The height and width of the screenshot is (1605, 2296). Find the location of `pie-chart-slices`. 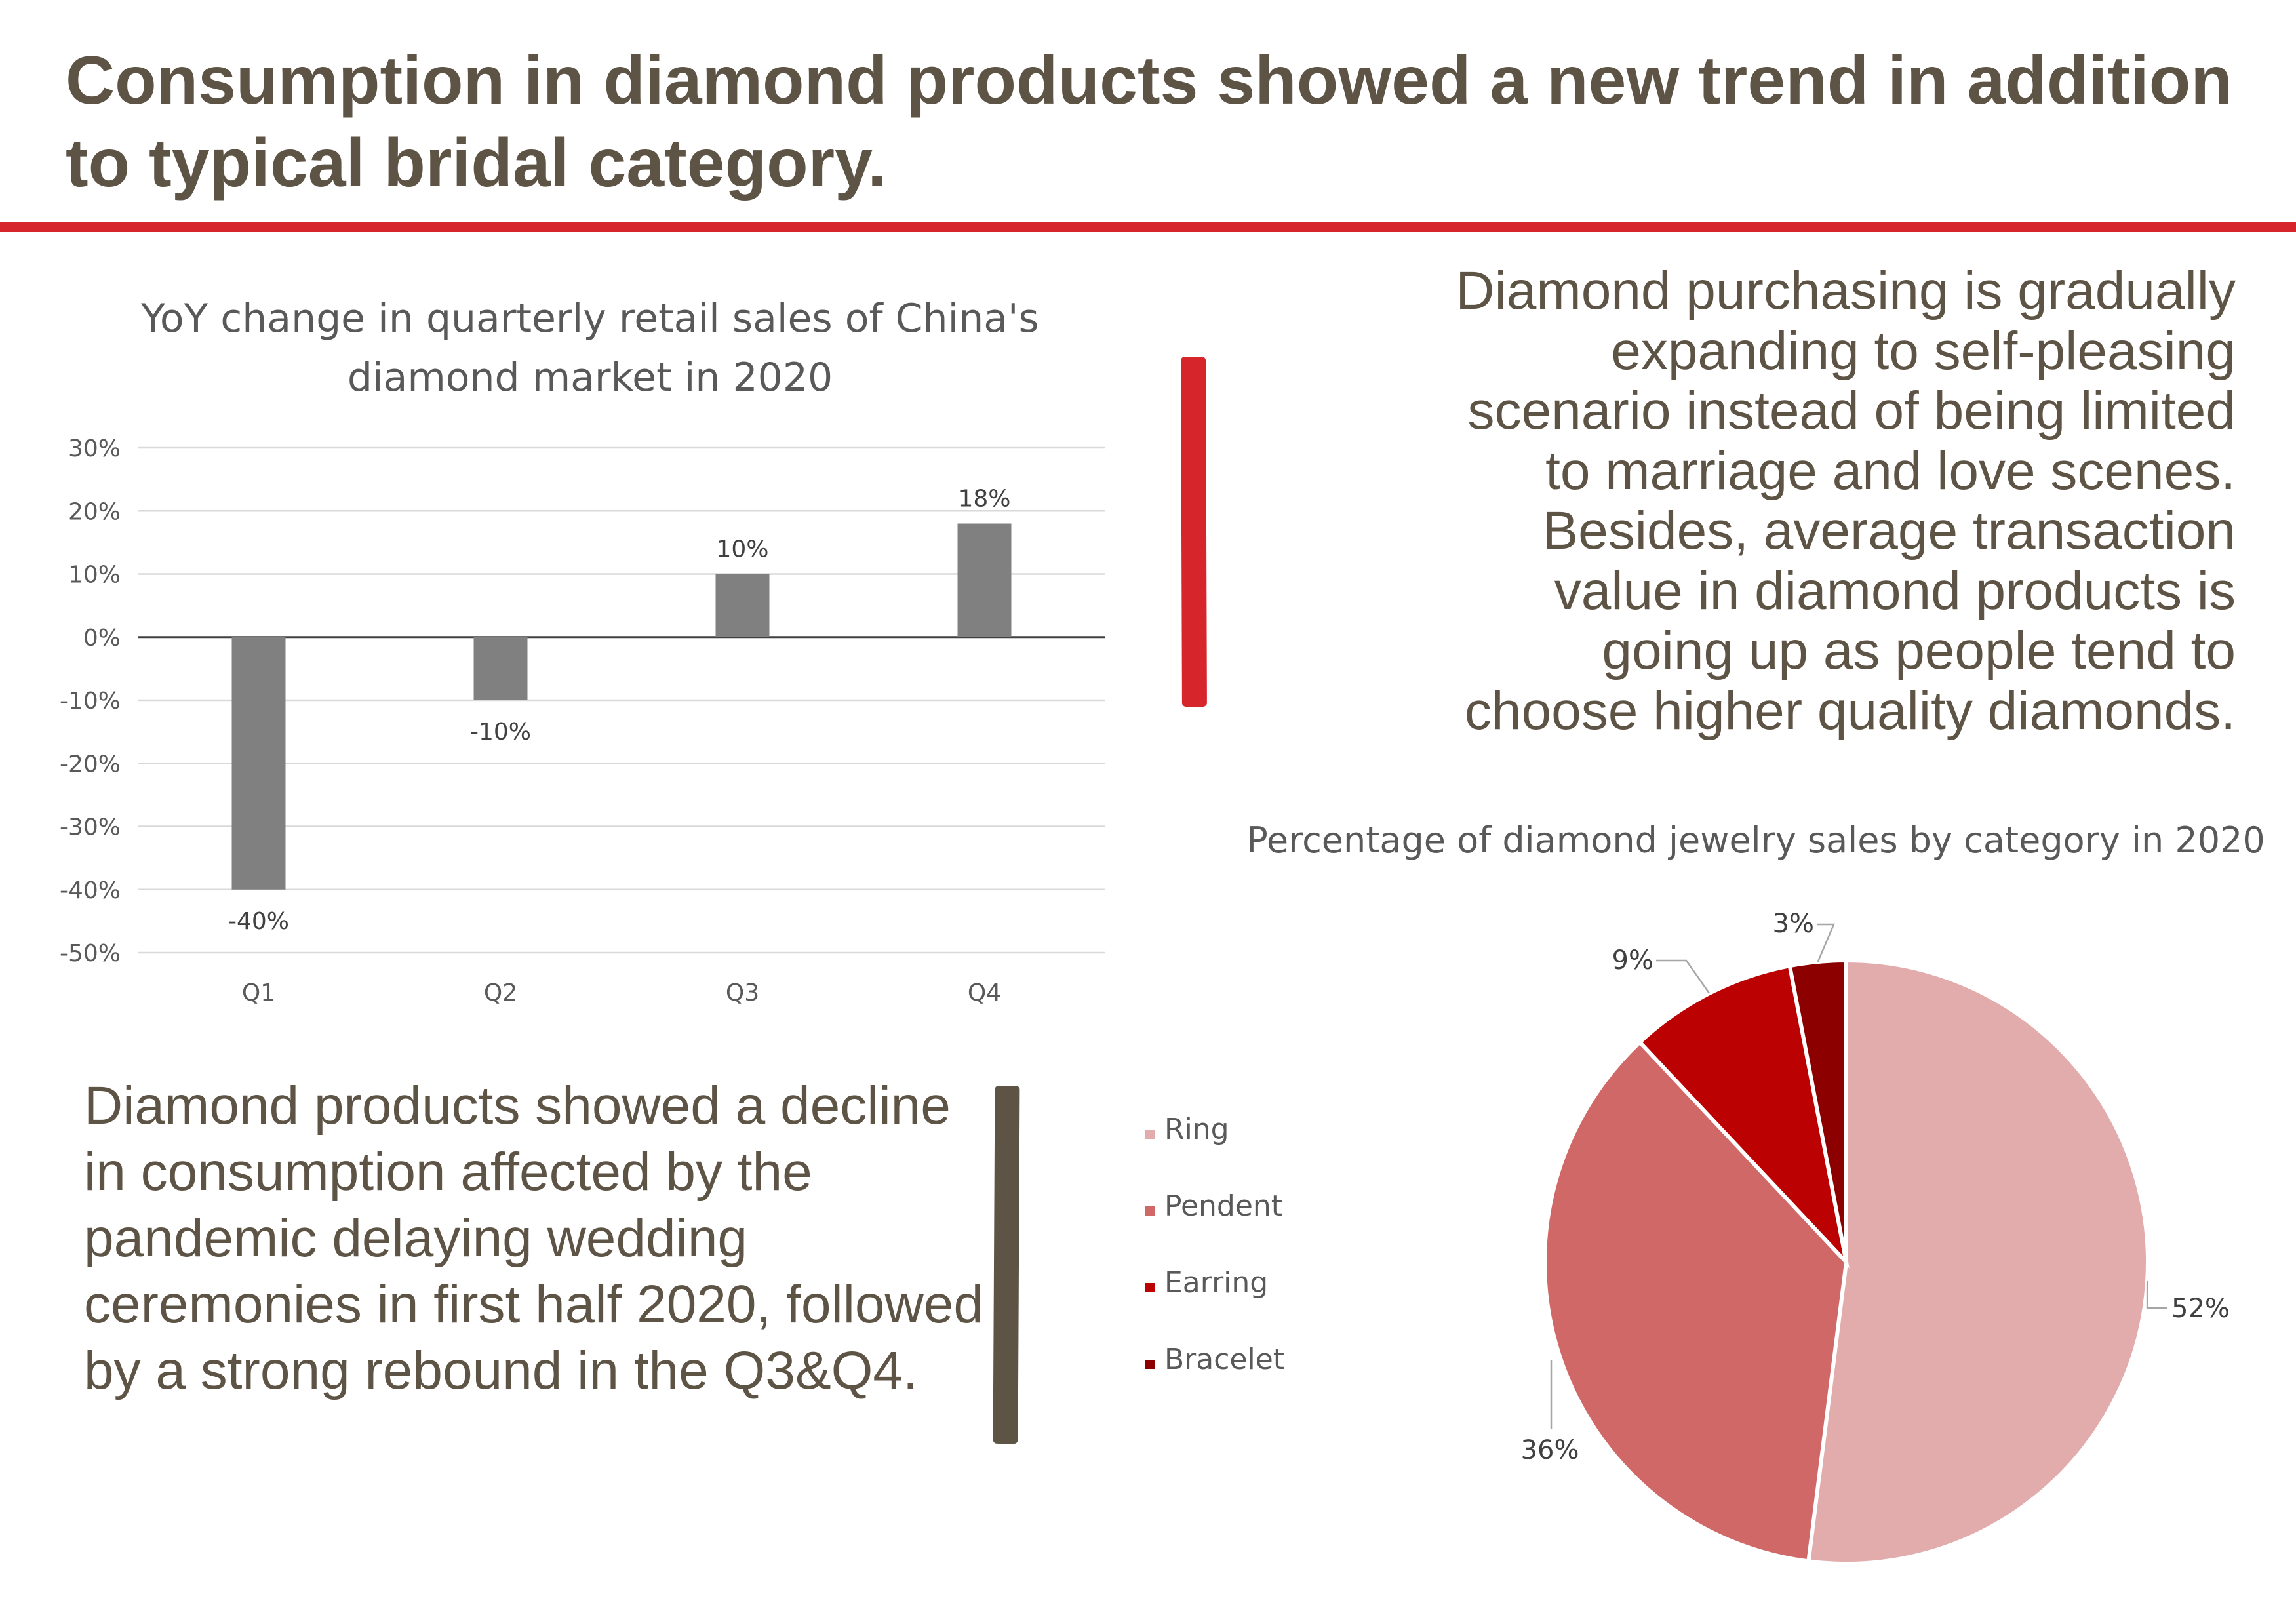

pie-chart-slices is located at coordinates (1846, 1262).